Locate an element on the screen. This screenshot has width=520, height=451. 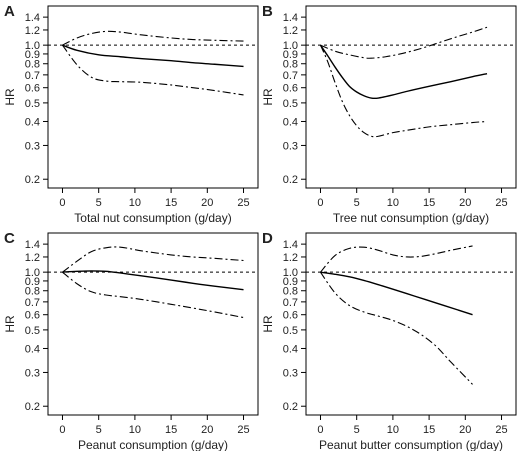
panel-d-ytick-label: 0.2 is located at coordinates (290, 407).